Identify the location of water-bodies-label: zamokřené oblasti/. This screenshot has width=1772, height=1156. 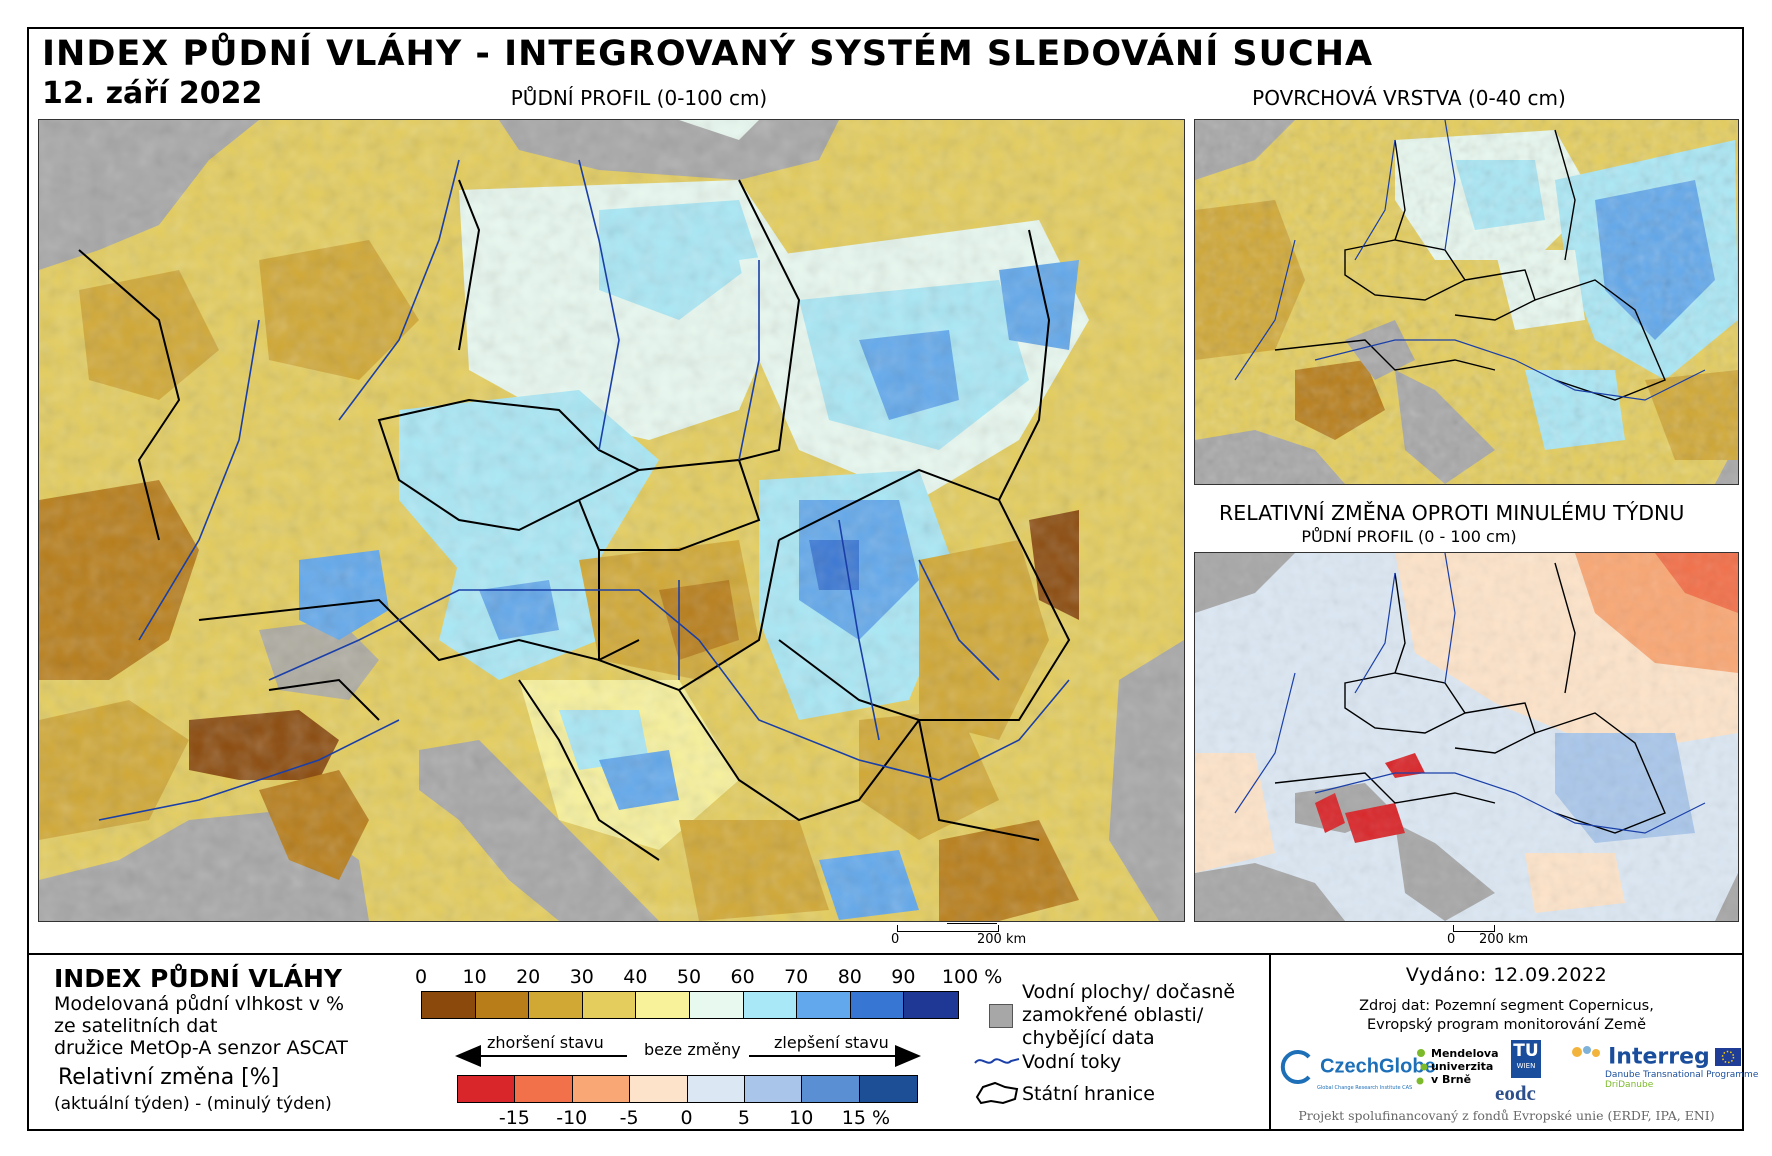
(1113, 1015).